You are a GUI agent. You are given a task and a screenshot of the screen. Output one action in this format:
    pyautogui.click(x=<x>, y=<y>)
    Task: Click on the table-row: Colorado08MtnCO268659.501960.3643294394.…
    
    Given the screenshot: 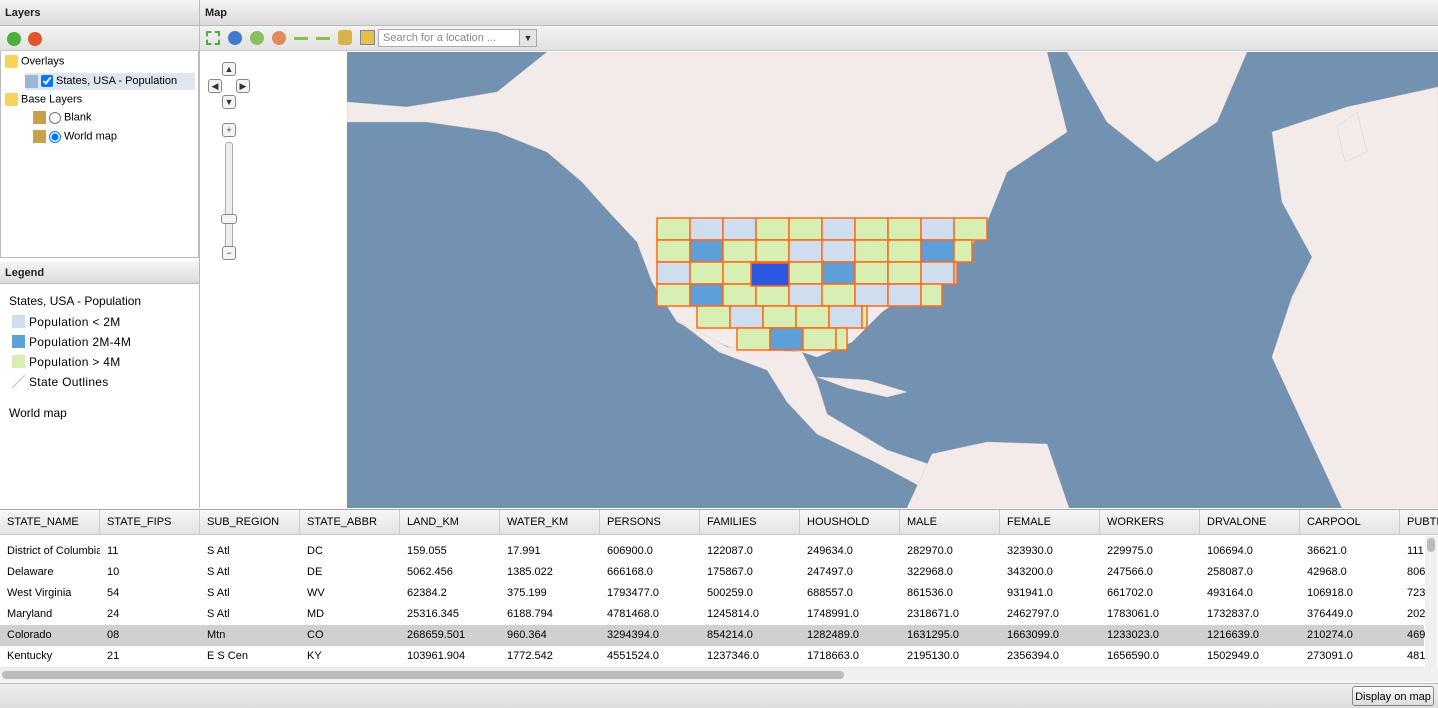 What is the action you would take?
    pyautogui.click(x=712, y=636)
    